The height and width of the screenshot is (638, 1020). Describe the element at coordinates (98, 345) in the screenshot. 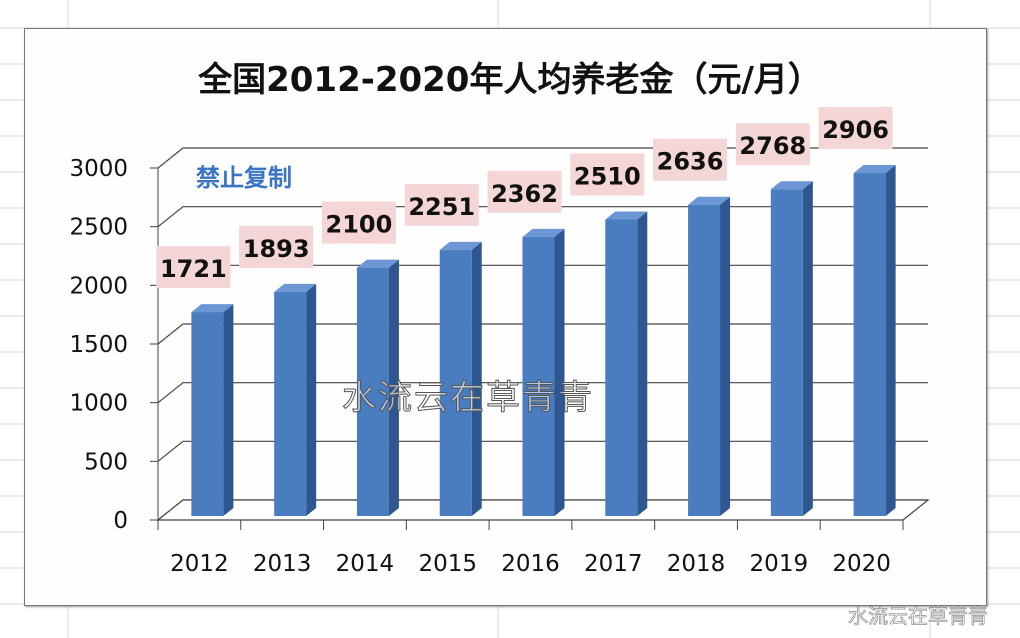

I see `y-tick-label: 1500` at that location.